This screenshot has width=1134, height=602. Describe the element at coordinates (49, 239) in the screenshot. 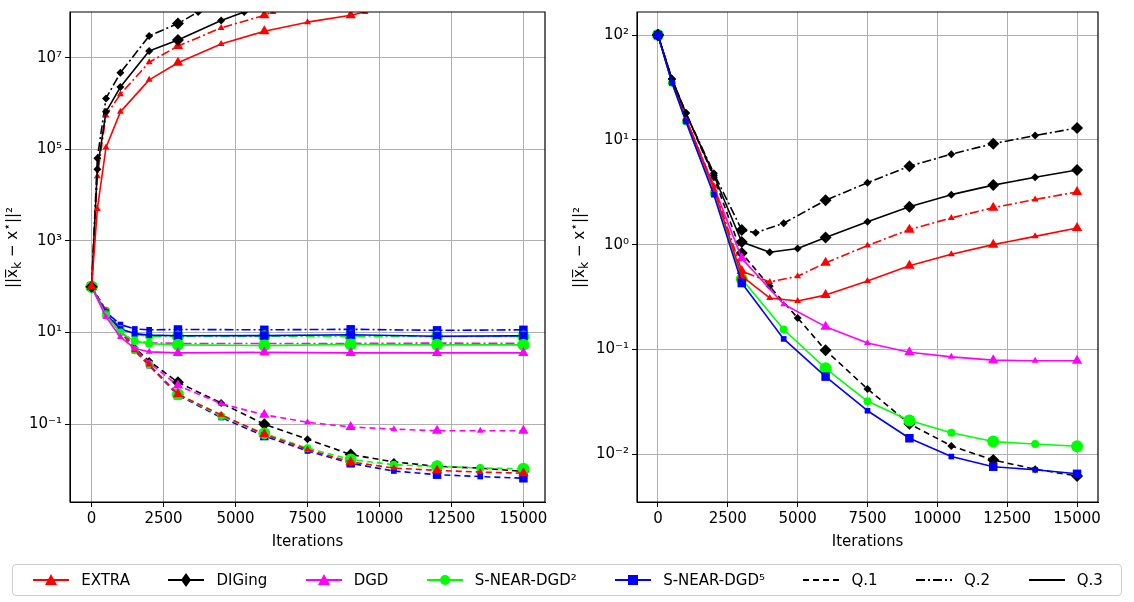

I see `y-tick-label: 10³` at that location.